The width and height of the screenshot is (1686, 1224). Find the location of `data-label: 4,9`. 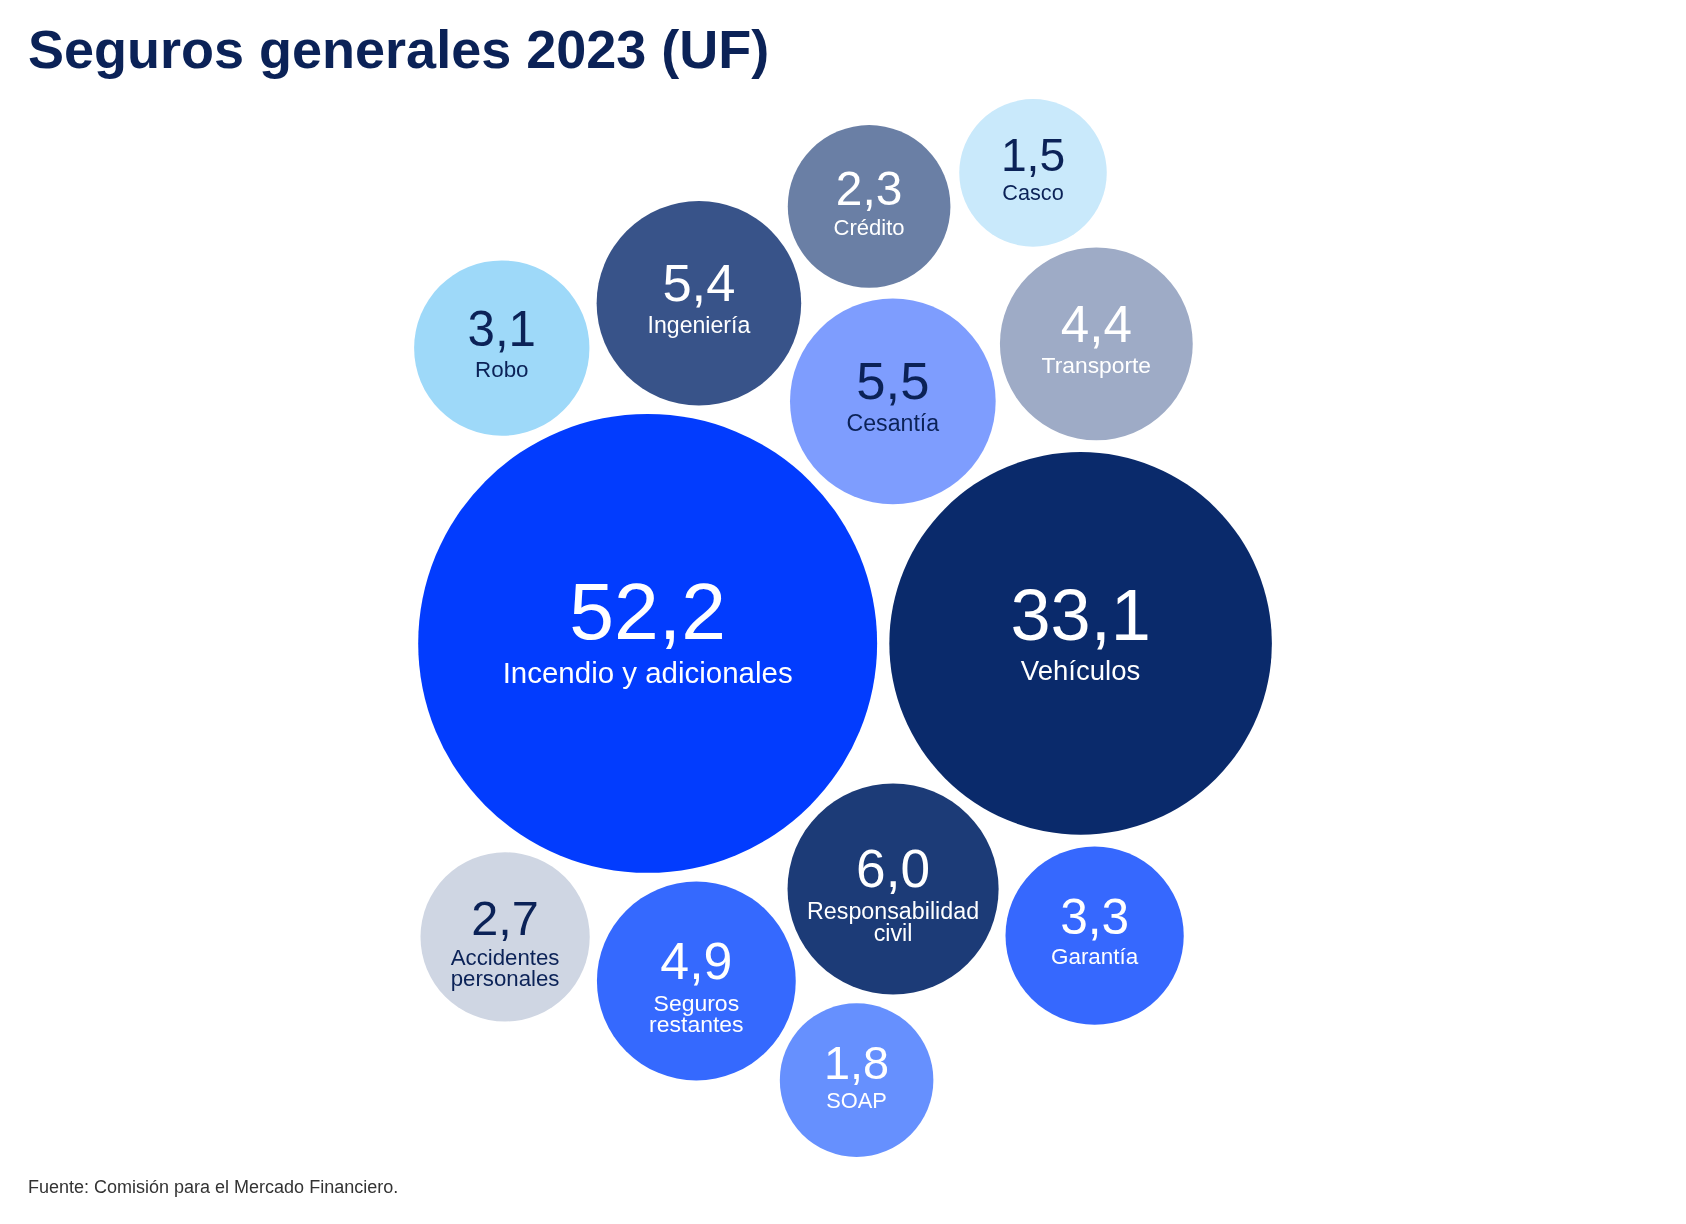

data-label: 4,9 is located at coordinates (696, 961).